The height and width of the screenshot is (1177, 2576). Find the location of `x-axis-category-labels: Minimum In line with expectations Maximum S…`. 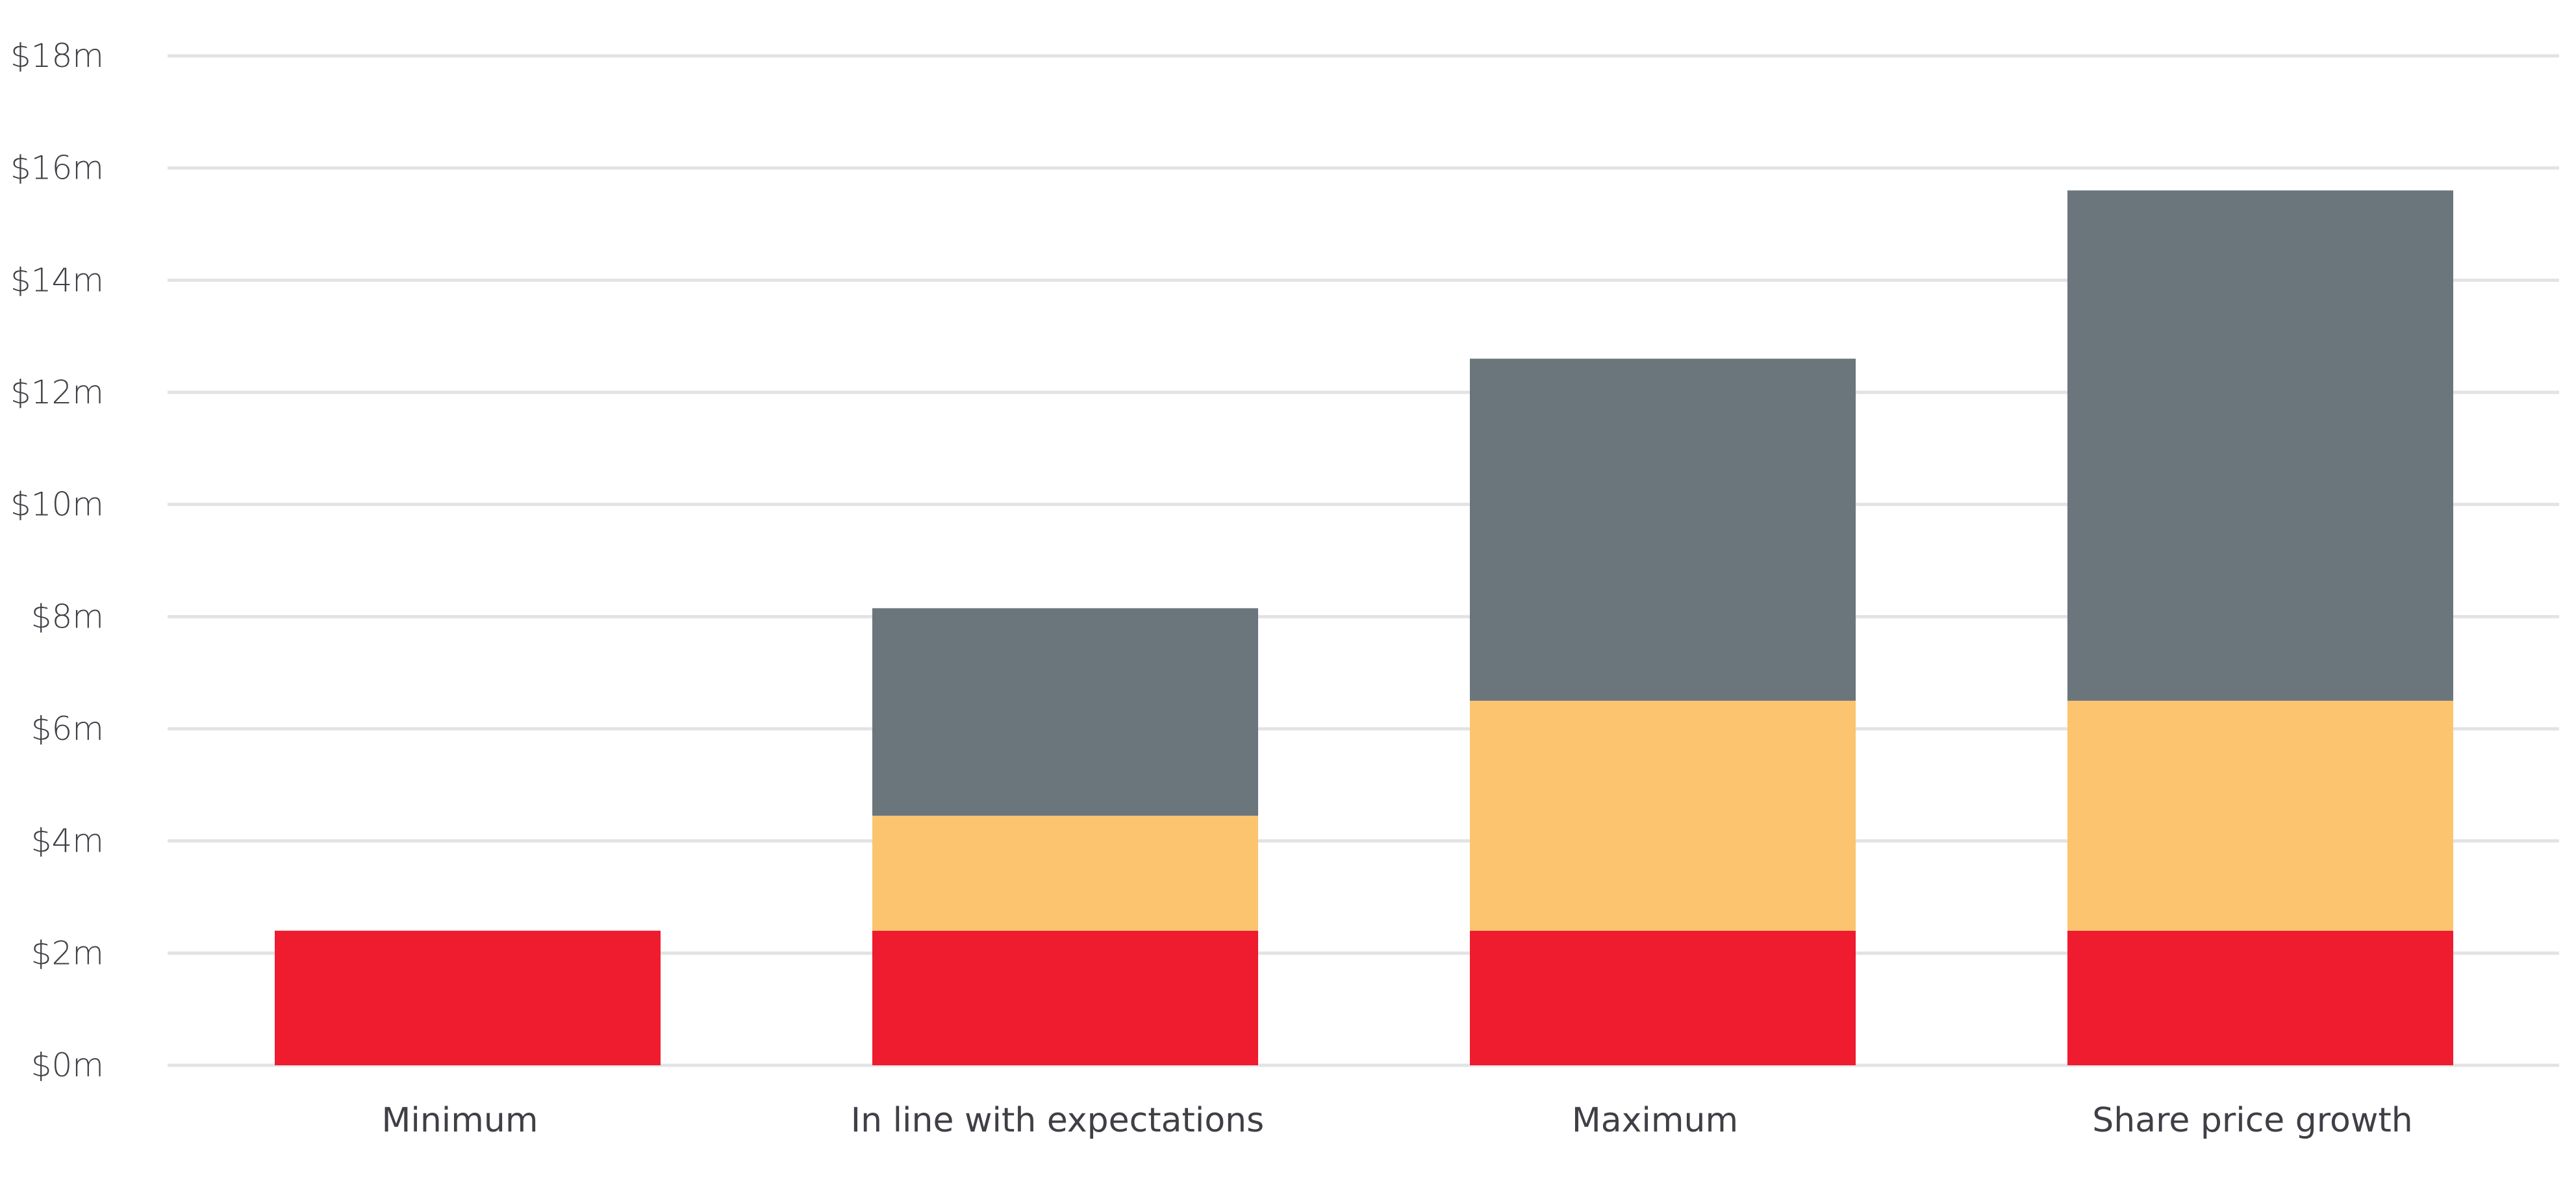

x-axis-category-labels: Minimum In line with expectations Maximum S… is located at coordinates (1397, 1120).